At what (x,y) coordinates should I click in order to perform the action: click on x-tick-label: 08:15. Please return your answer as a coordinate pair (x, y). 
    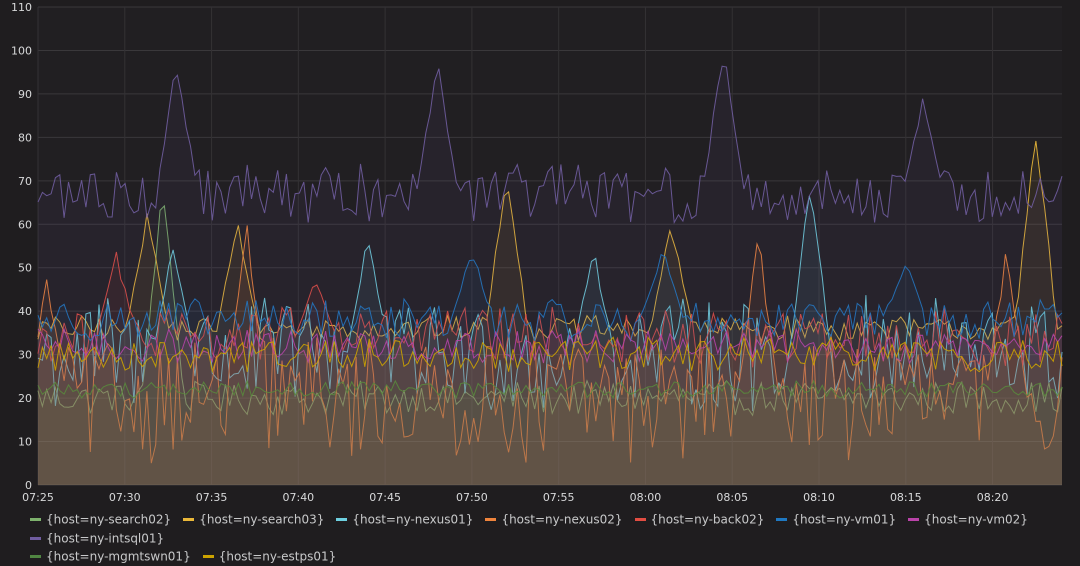
    Looking at the image, I should click on (906, 497).